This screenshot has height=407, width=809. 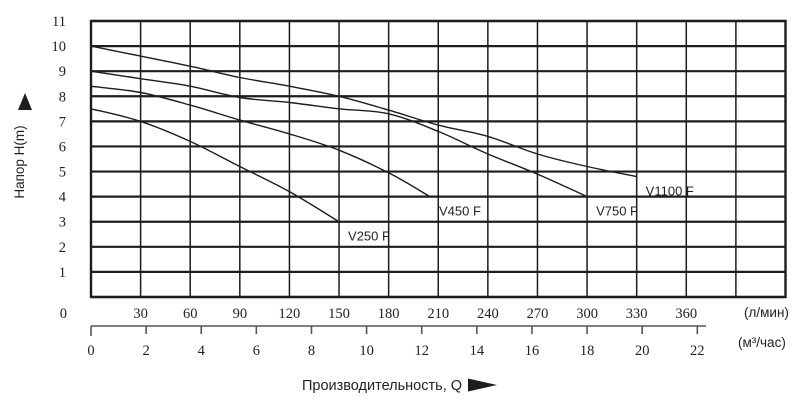 What do you see at coordinates (642, 351) in the screenshot?
I see `x-tick-label-m3h: 20` at bounding box center [642, 351].